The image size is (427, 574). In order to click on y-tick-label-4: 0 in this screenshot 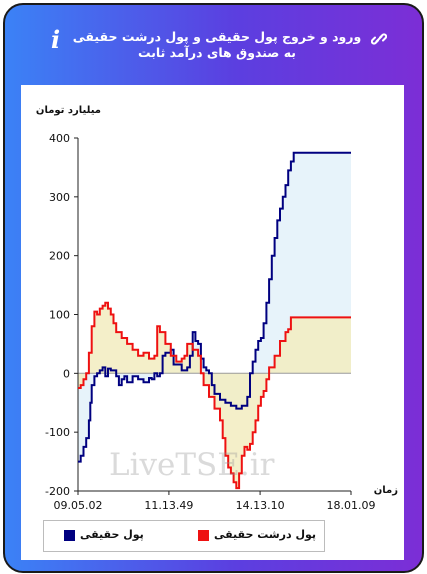, I will do `click(66, 373)`.